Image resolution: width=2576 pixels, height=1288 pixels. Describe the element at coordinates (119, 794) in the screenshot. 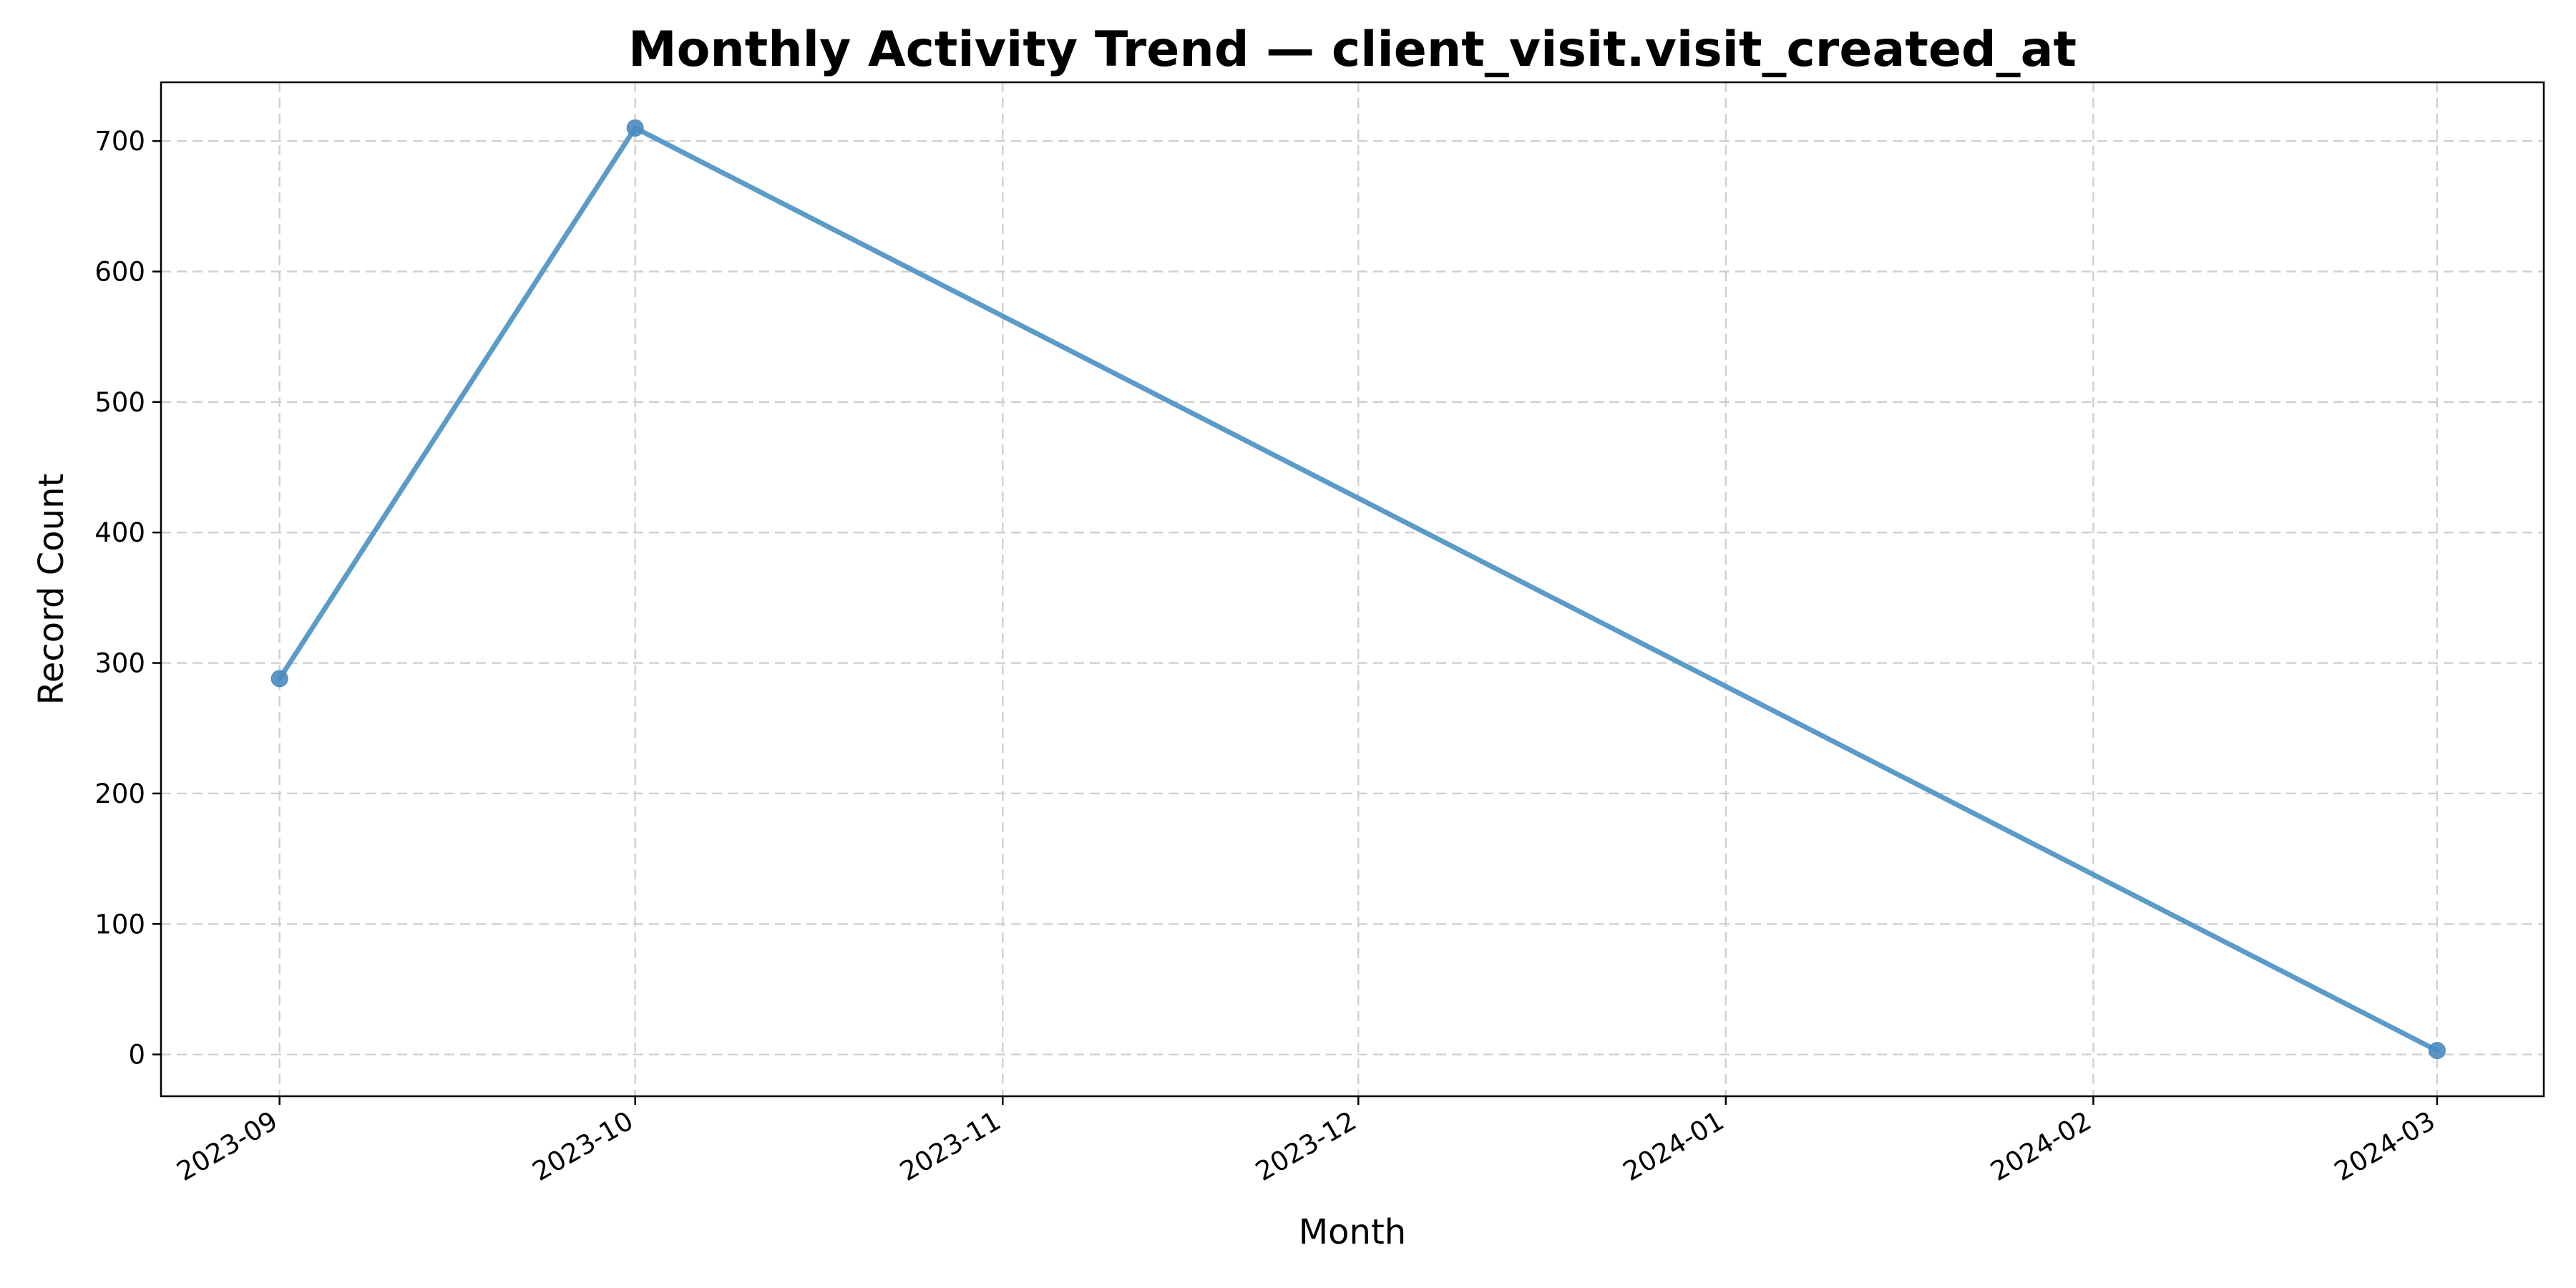

I see `y-tick-label: 200` at that location.